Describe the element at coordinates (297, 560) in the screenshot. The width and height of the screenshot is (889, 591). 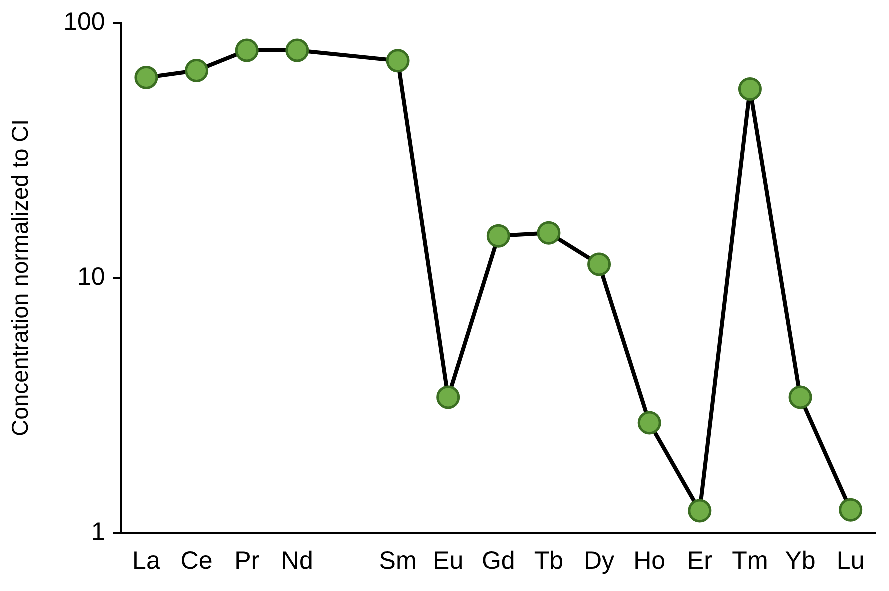
I see `x-tick-label: Nd` at that location.